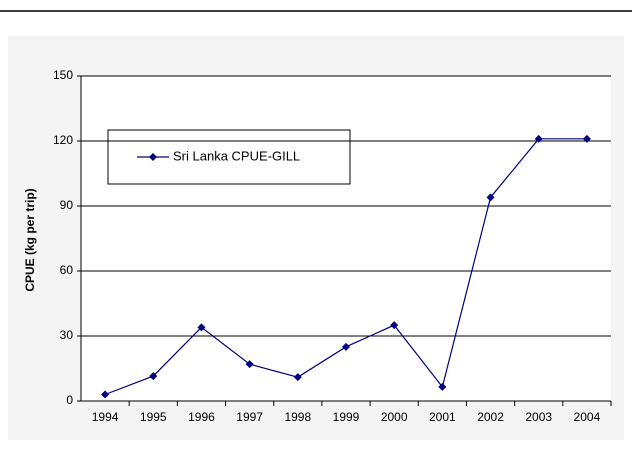  What do you see at coordinates (587, 417) in the screenshot?
I see `x-tick-label: 2004` at bounding box center [587, 417].